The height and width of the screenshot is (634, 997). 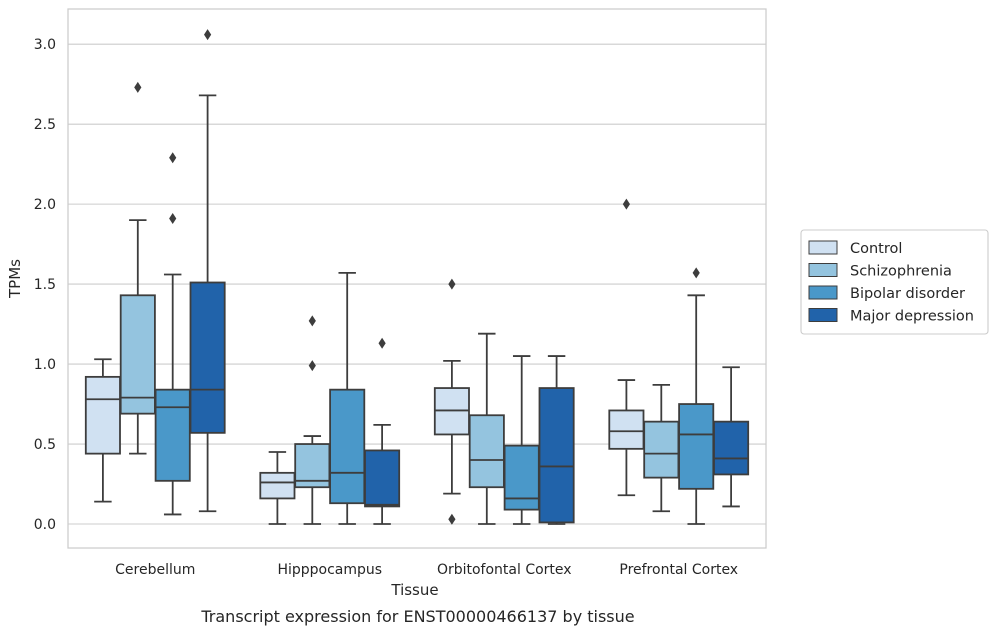 What do you see at coordinates (414, 590) in the screenshot?
I see `x-axis-label: Tissue` at bounding box center [414, 590].